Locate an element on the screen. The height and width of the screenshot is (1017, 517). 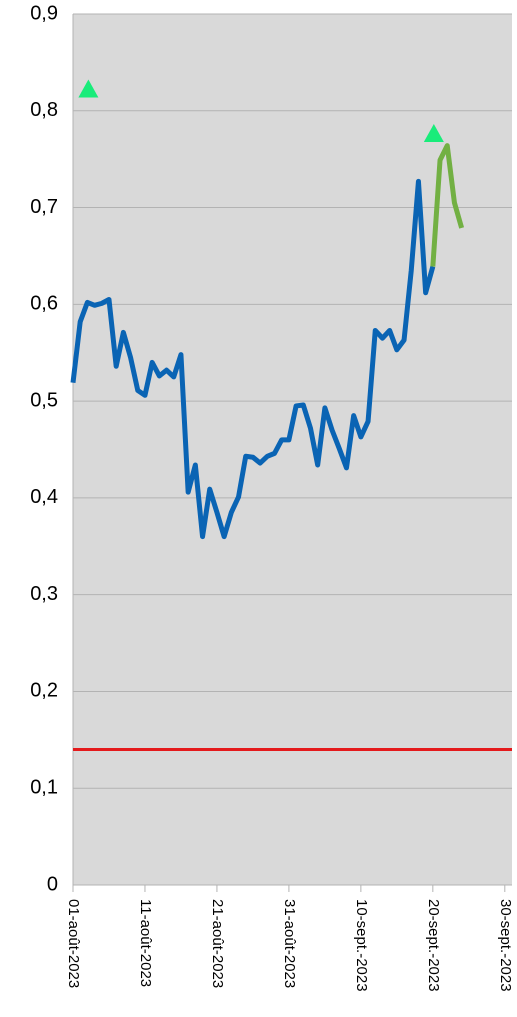
y-tick-label: 0,4 is located at coordinates (44, 497).